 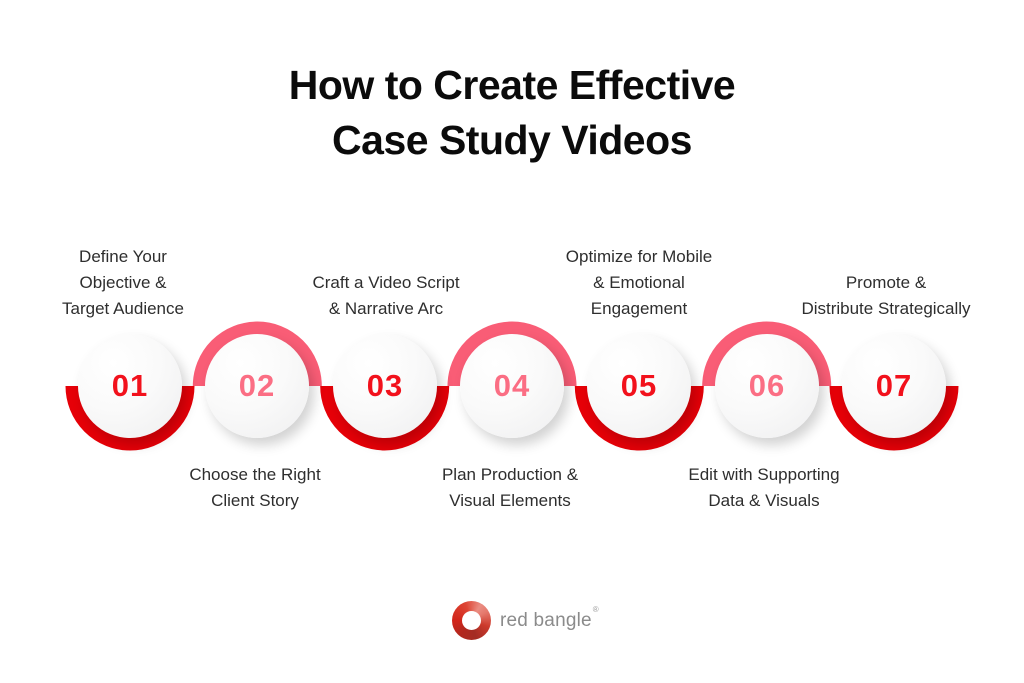 I want to click on step-label-1: Define Your Objective & Target Audience, so click(x=123, y=282).